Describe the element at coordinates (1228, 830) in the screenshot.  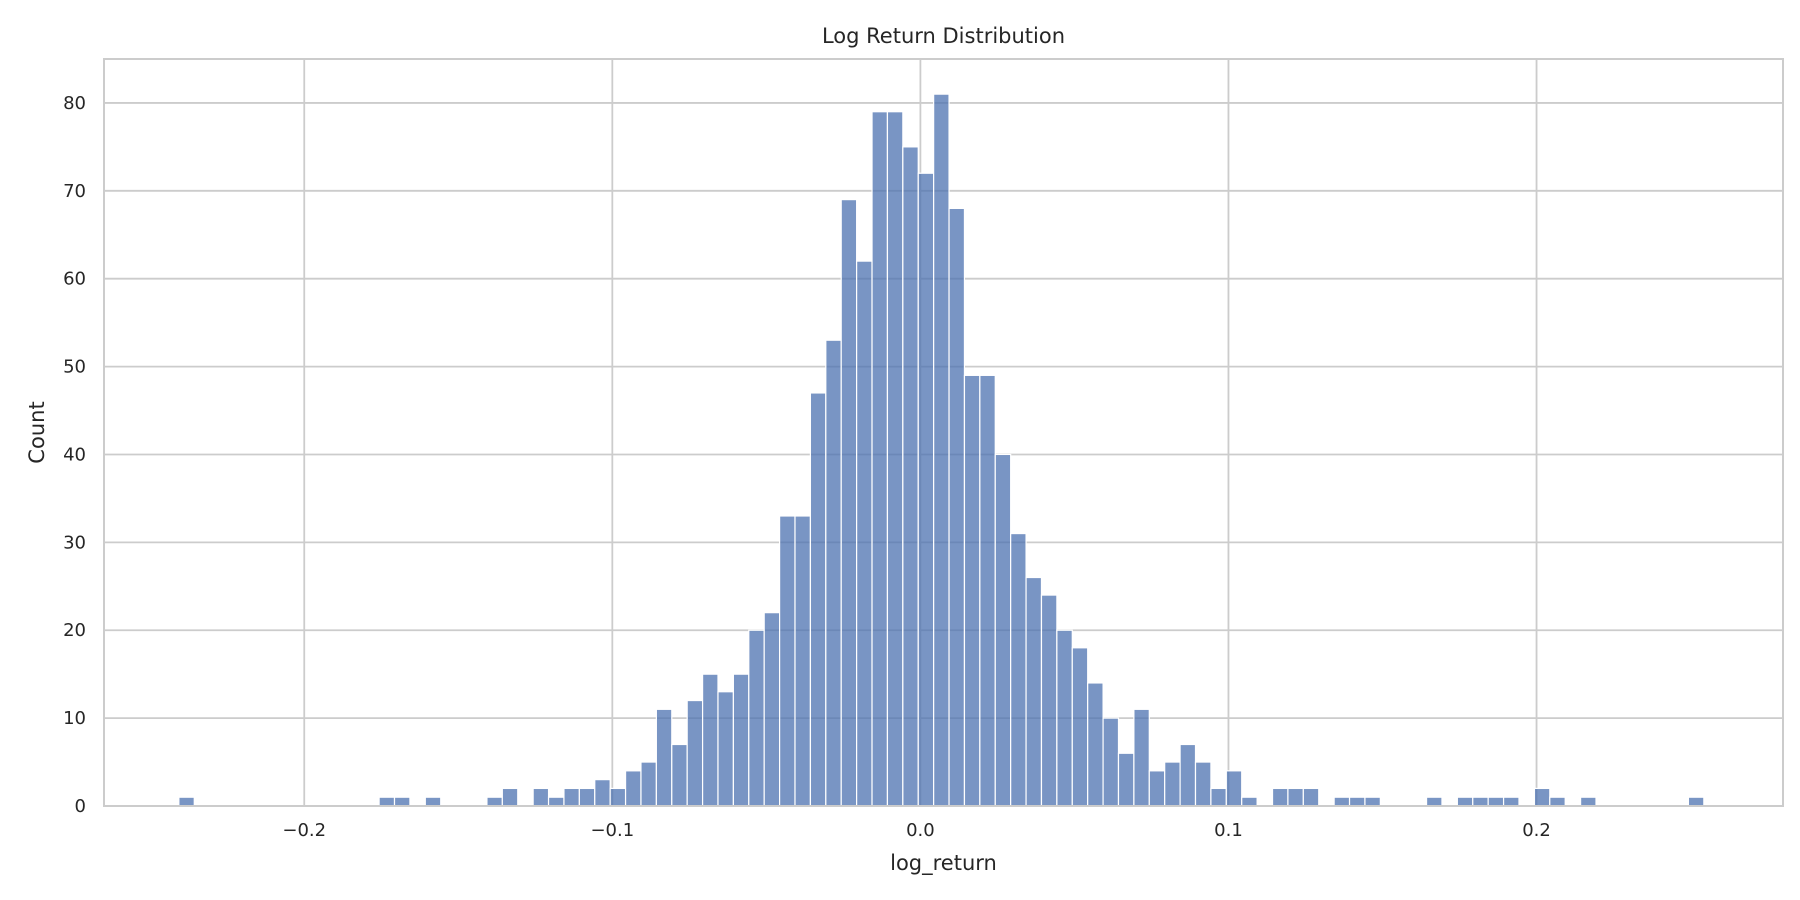
I see `x-tick-label: 0.1` at that location.